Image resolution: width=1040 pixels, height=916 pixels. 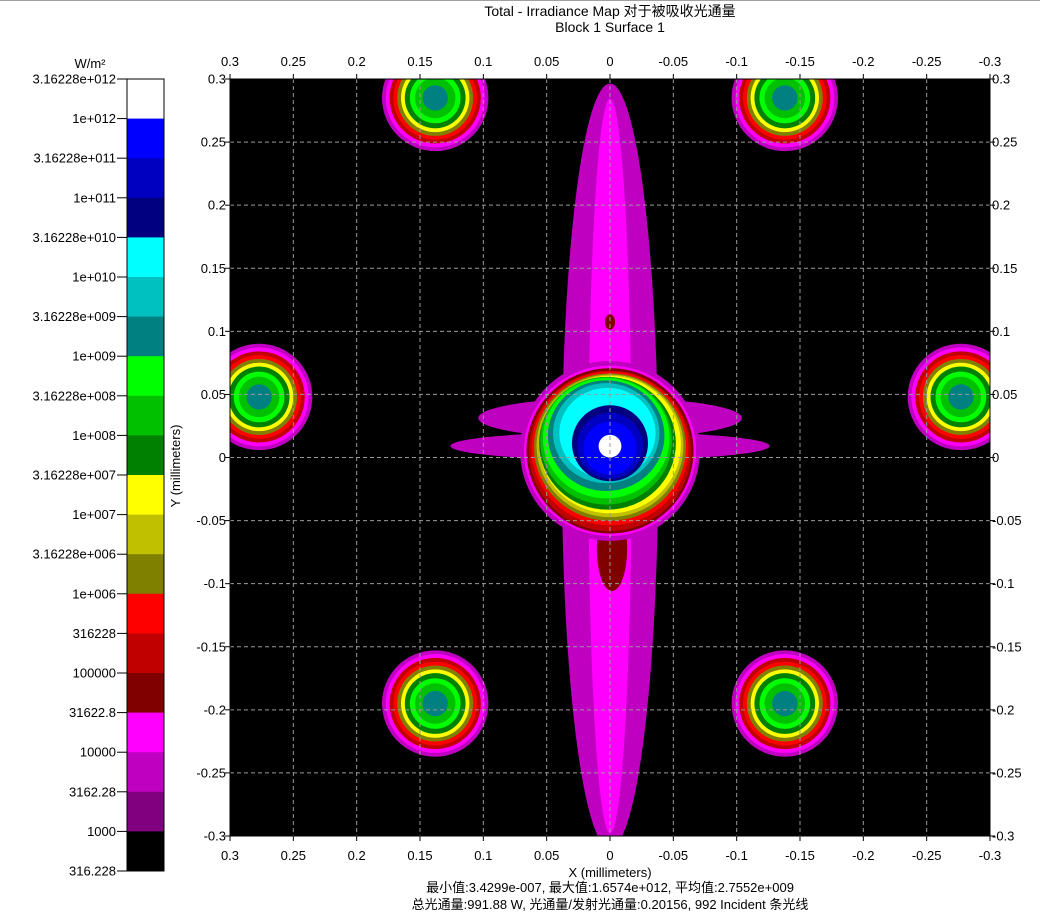 What do you see at coordinates (213, 142) in the screenshot?
I see `y-tick-label-left: 0.25` at bounding box center [213, 142].